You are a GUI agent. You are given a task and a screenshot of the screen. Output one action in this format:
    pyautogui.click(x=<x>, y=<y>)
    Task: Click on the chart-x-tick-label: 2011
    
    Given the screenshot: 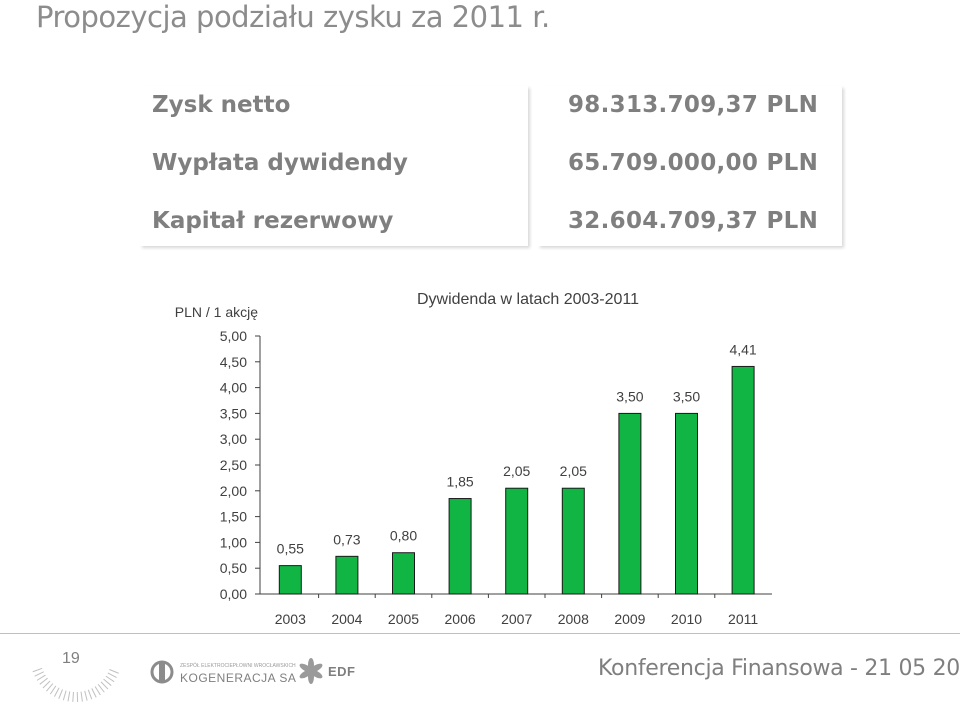 What is the action you would take?
    pyautogui.click(x=743, y=619)
    